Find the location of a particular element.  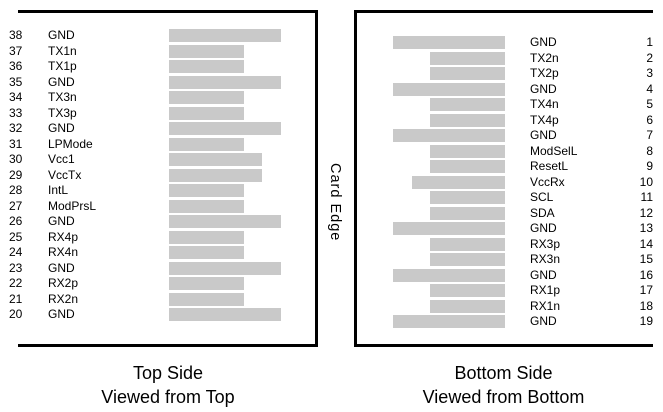

pin-number: 35 is located at coordinates (16, 81).